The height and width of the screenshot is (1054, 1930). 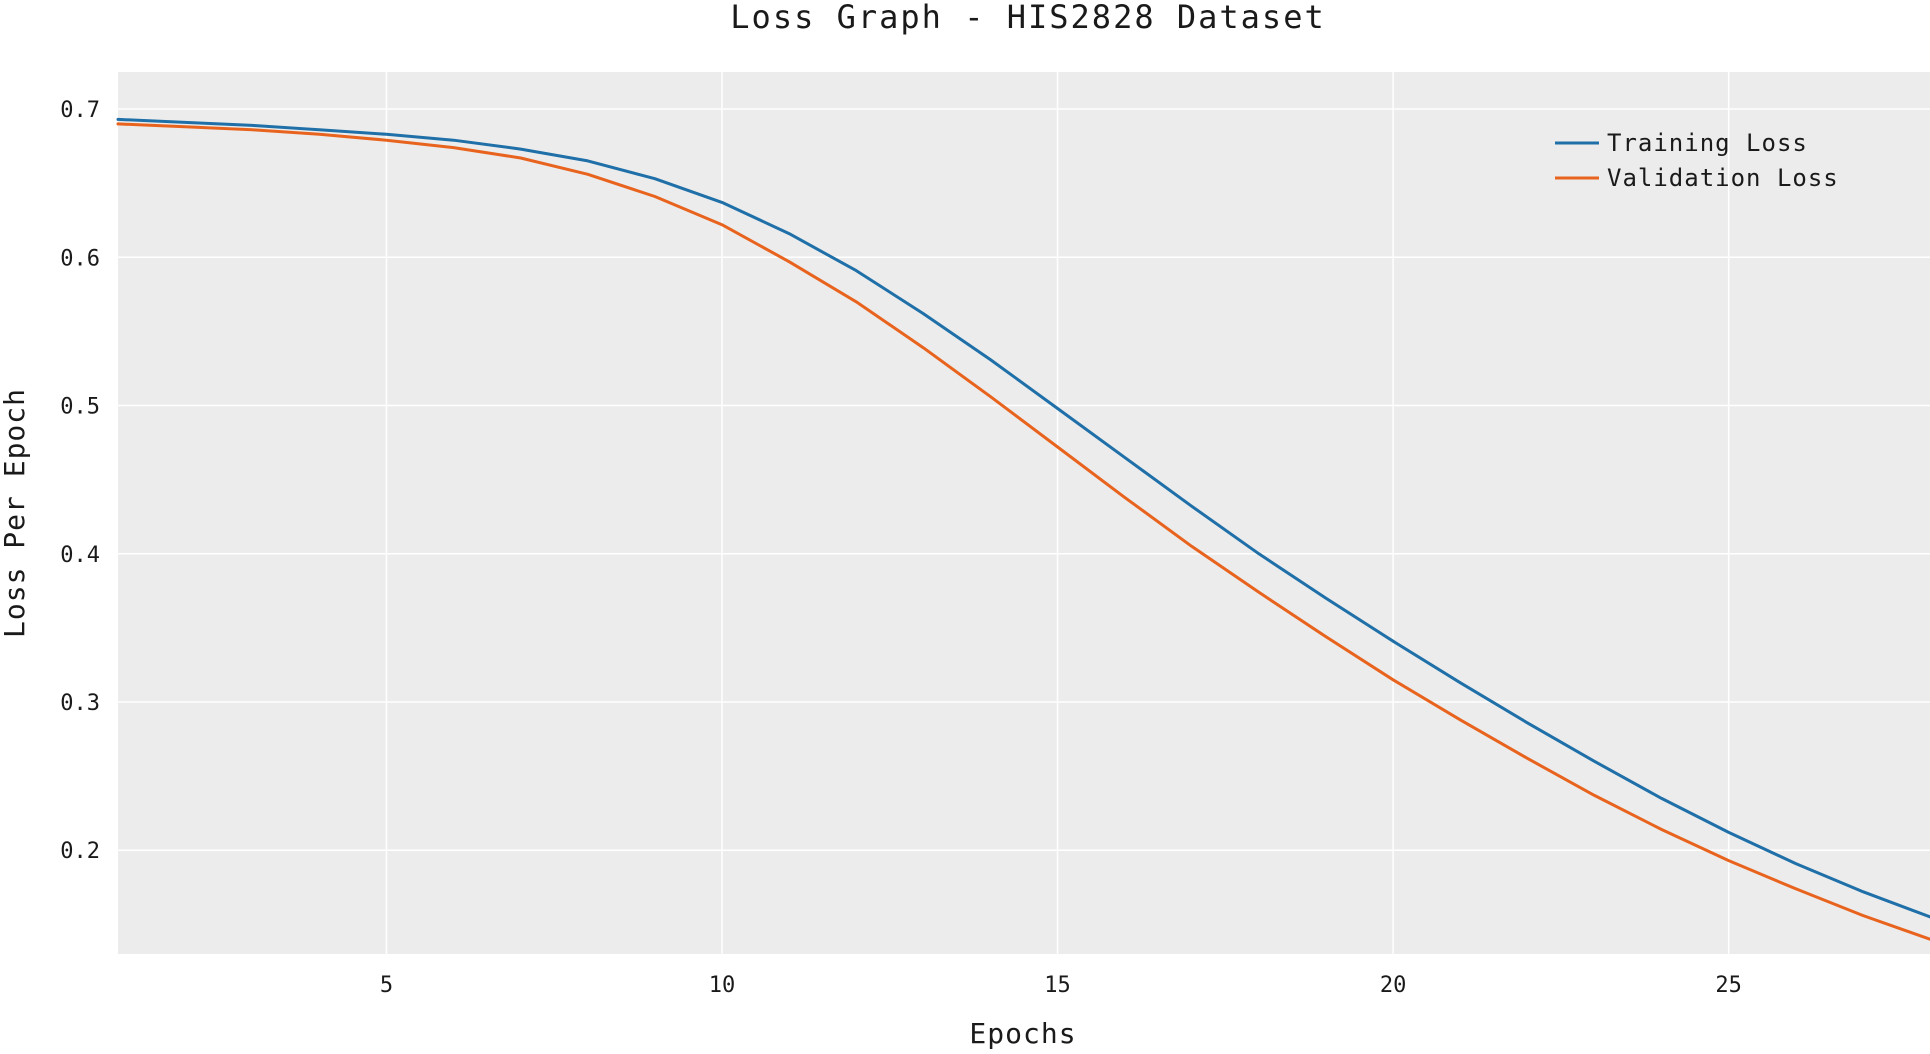 What do you see at coordinates (1728, 985) in the screenshot?
I see `x-tick-label: 25` at bounding box center [1728, 985].